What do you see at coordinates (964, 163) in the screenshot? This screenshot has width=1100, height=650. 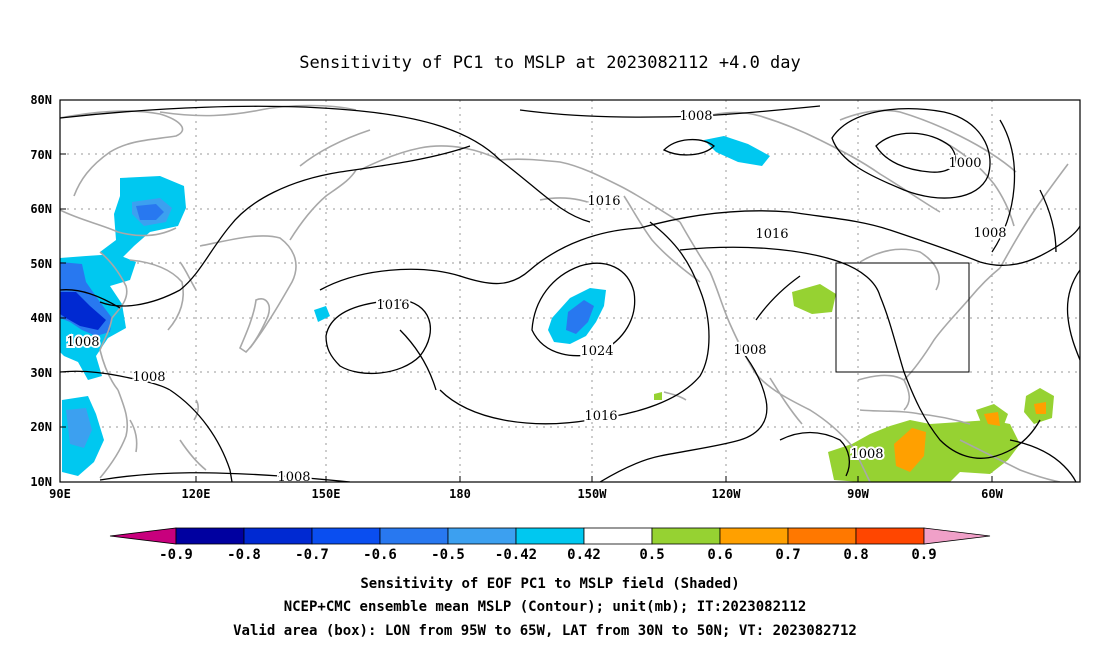 I see `contour-label-2: 1000` at bounding box center [964, 163].